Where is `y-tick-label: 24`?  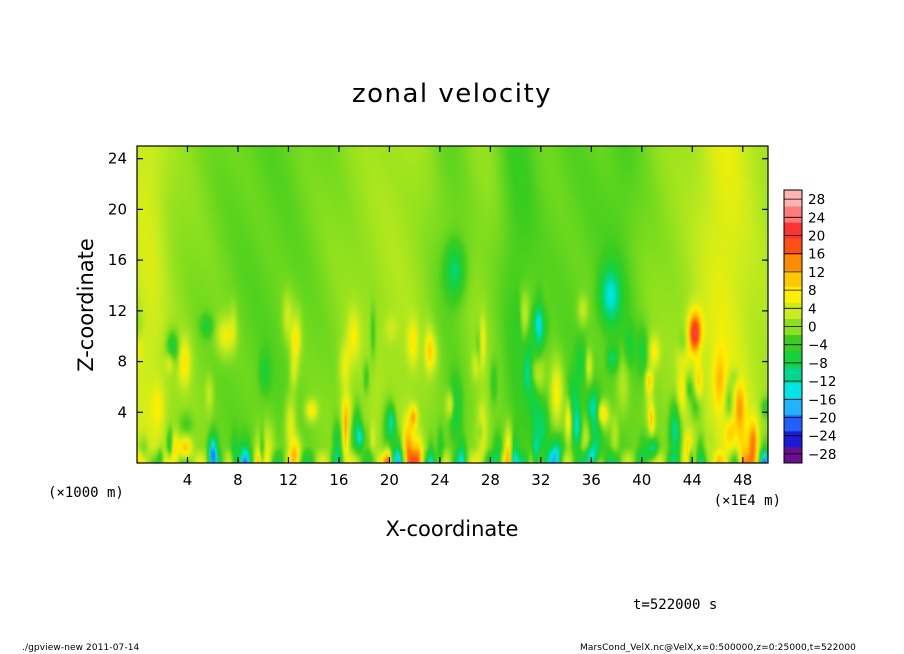 y-tick-label: 24 is located at coordinates (117, 159).